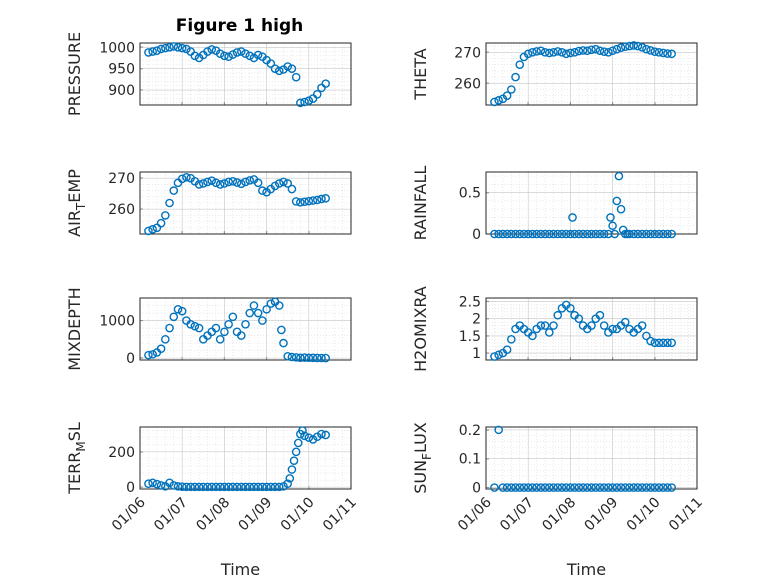 The height and width of the screenshot is (583, 778). What do you see at coordinates (74, 328) in the screenshot?
I see `y-axis-label: MIXDEPTH` at bounding box center [74, 328].